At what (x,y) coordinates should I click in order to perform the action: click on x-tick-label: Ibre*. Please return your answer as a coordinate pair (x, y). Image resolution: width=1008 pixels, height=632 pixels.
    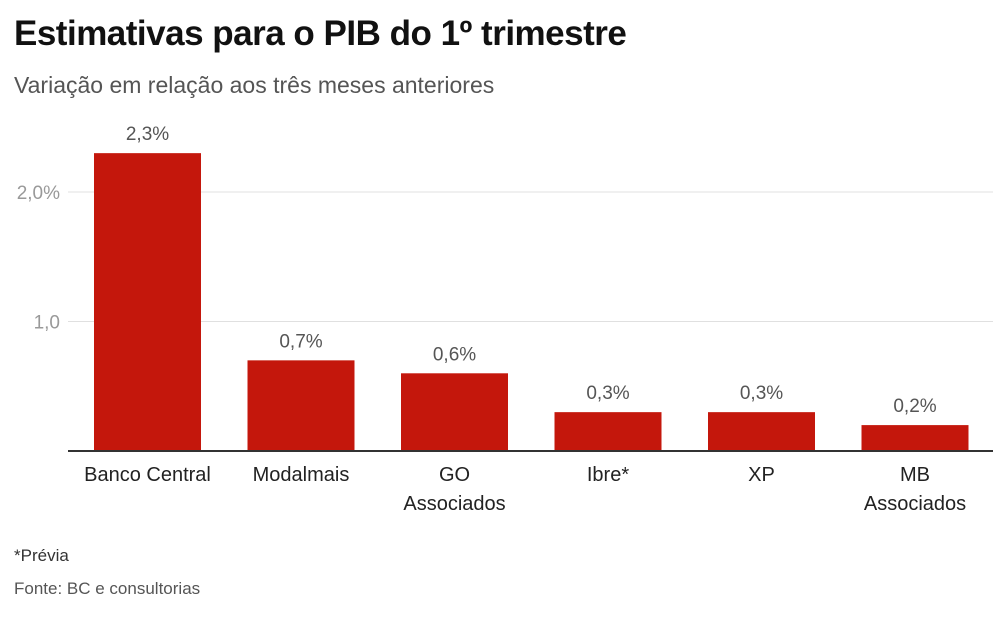
    Looking at the image, I should click on (608, 475).